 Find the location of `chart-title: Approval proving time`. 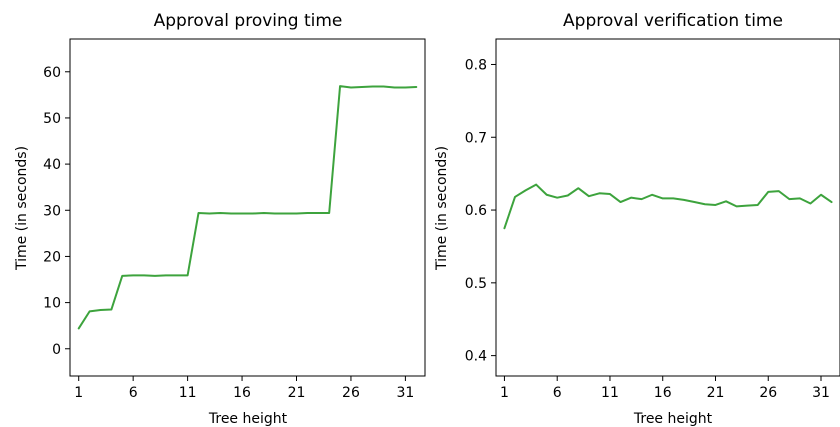

chart-title: Approval proving time is located at coordinates (248, 21).